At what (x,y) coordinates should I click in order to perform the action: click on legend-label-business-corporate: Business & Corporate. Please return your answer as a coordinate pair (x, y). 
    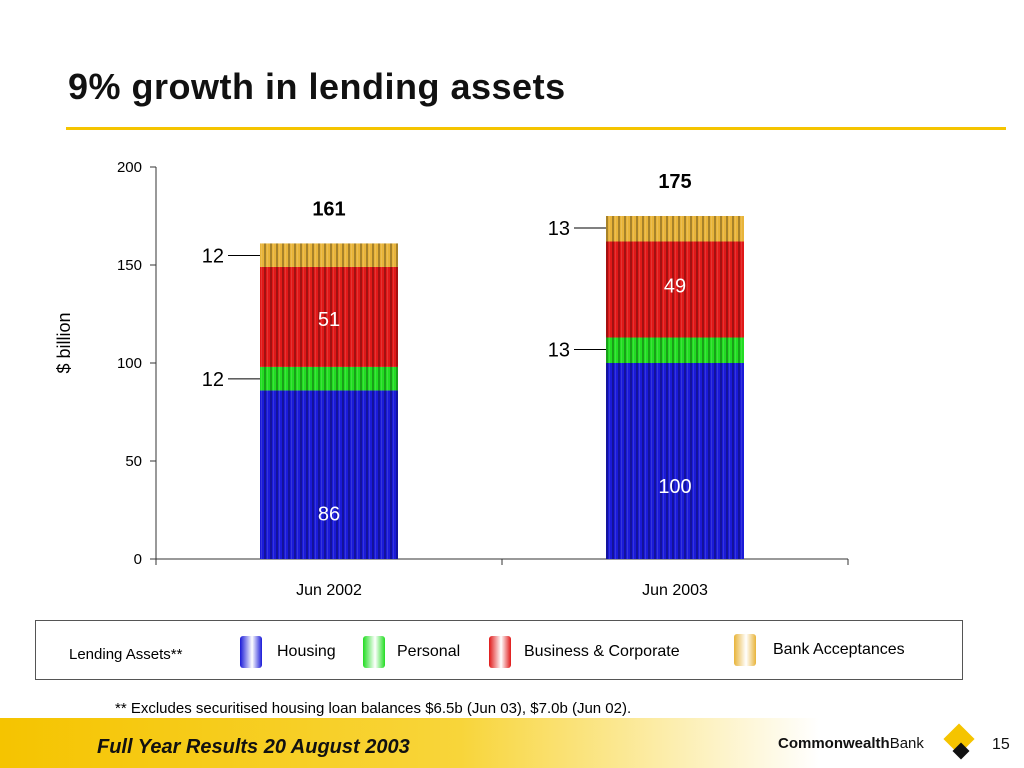
    Looking at the image, I should click on (602, 651).